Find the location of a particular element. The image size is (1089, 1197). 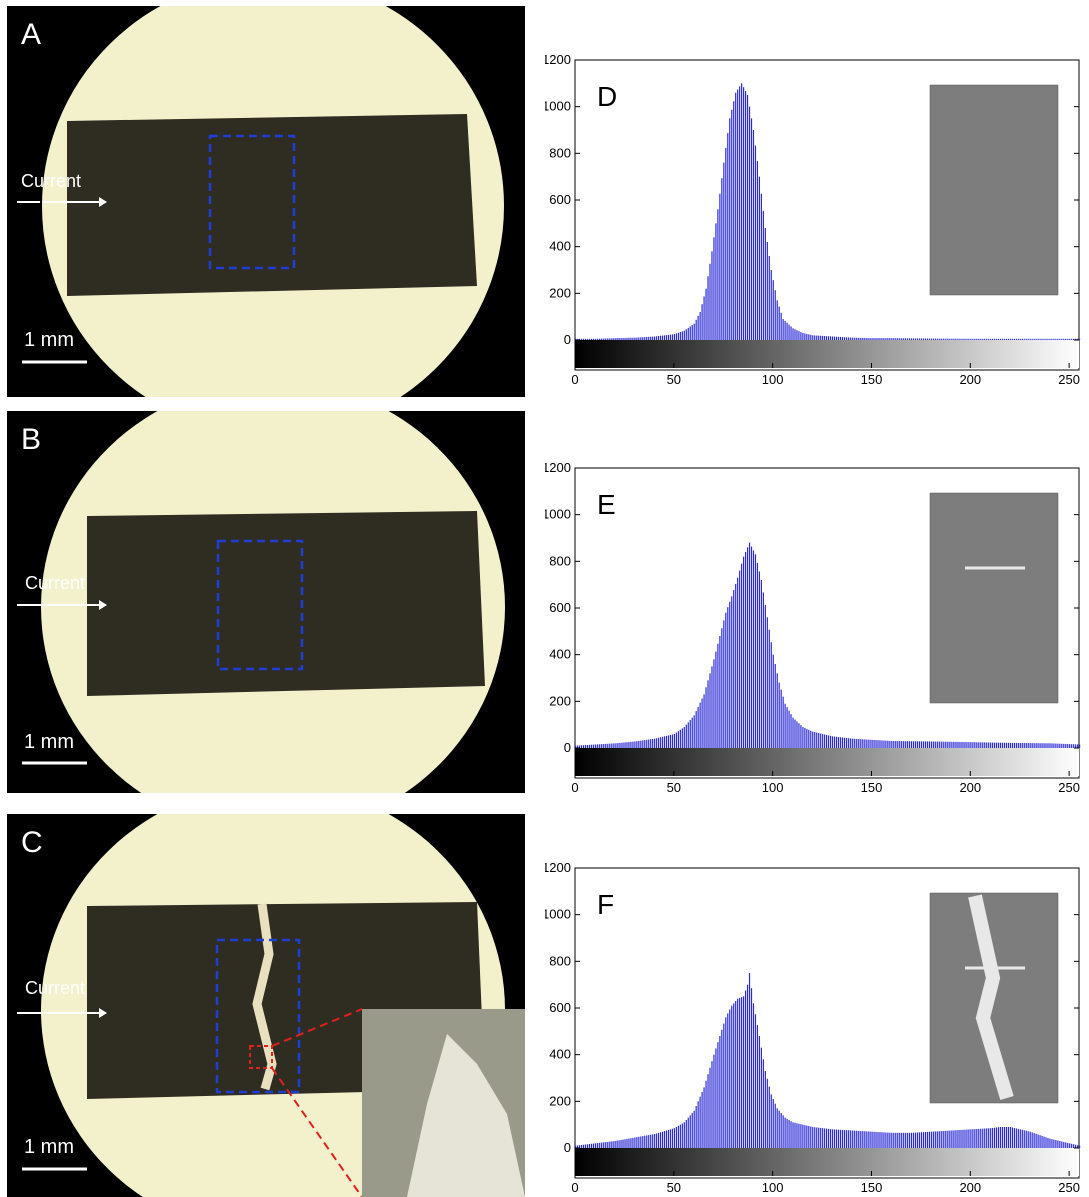

y-tick-label: 400 is located at coordinates (560, 1054).